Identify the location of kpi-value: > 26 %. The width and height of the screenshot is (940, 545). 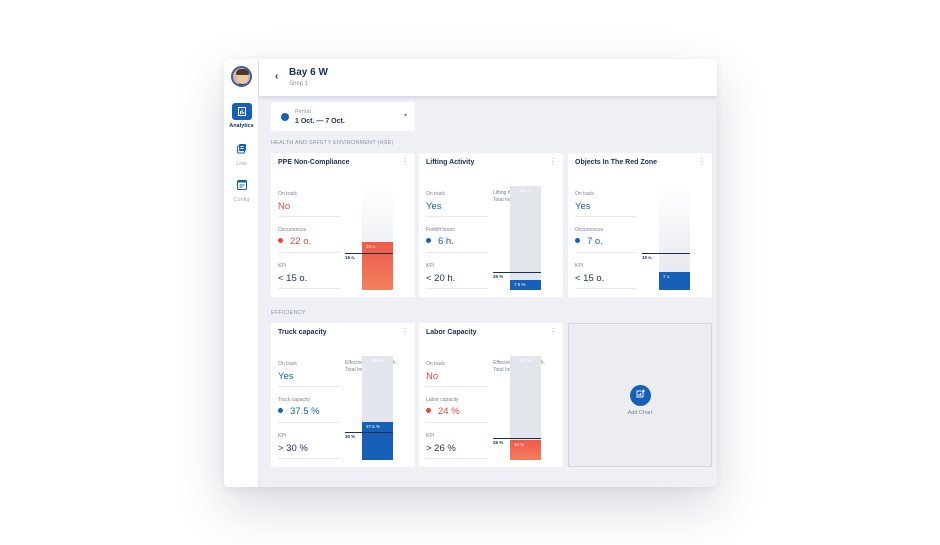
(441, 448).